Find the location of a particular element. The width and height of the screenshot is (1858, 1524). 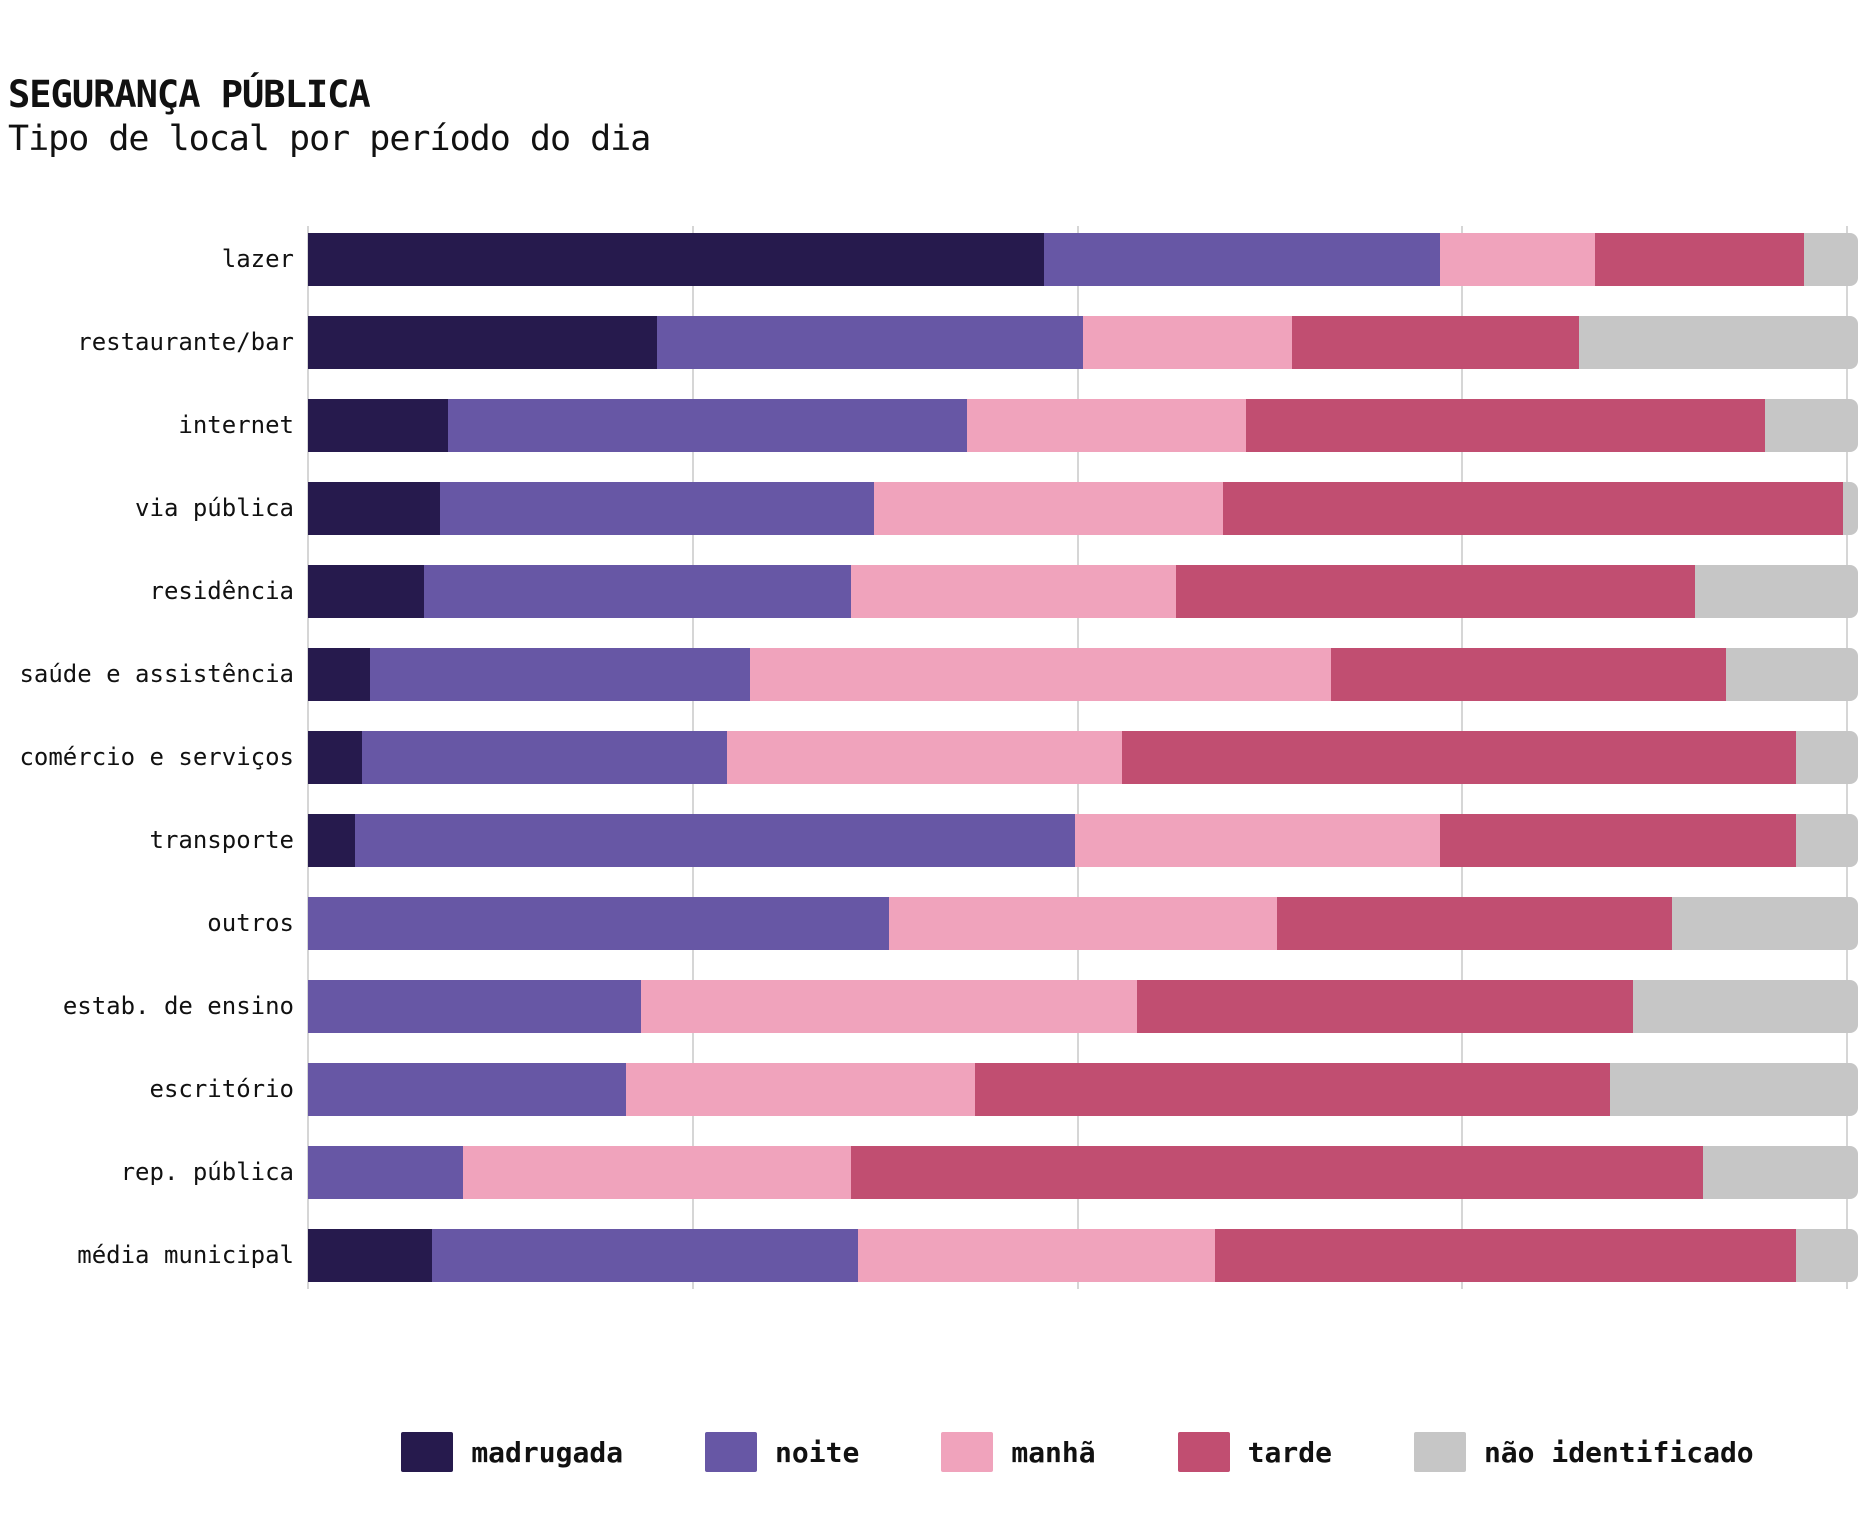

legend-item-tarde: tarde is located at coordinates (1254, 1452).